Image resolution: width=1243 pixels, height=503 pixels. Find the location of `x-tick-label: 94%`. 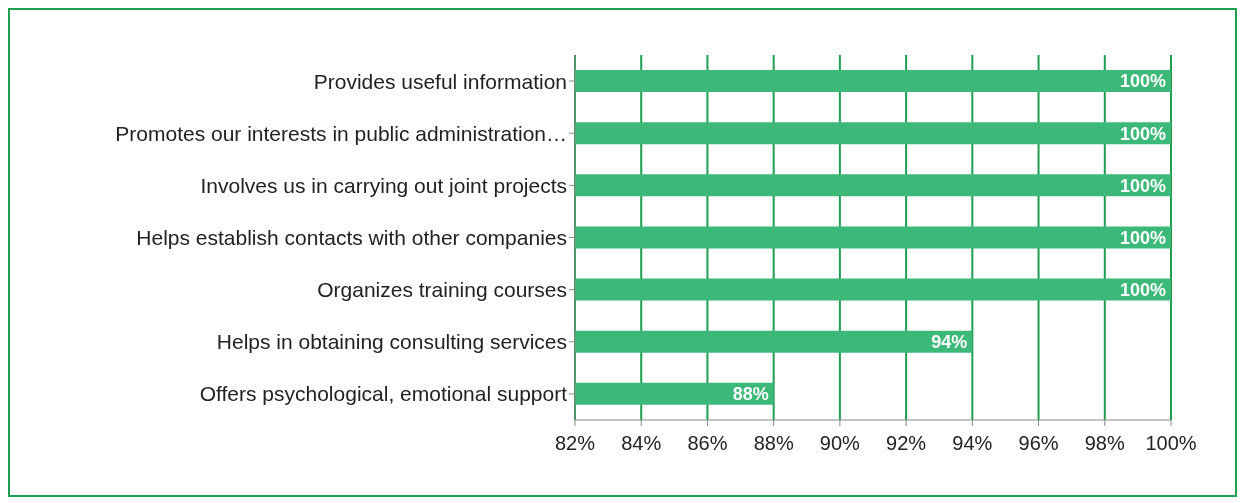

x-tick-label: 94% is located at coordinates (972, 443).